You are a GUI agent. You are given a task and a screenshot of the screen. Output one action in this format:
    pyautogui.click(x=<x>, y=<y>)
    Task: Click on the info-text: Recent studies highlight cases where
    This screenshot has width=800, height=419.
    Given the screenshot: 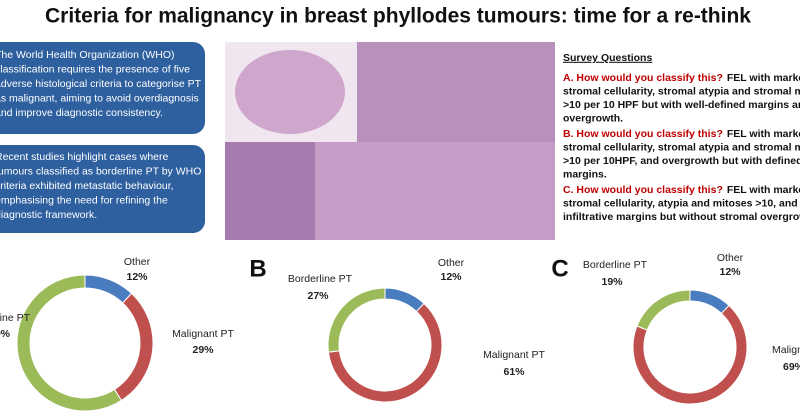 What is the action you would take?
    pyautogui.click(x=84, y=157)
    